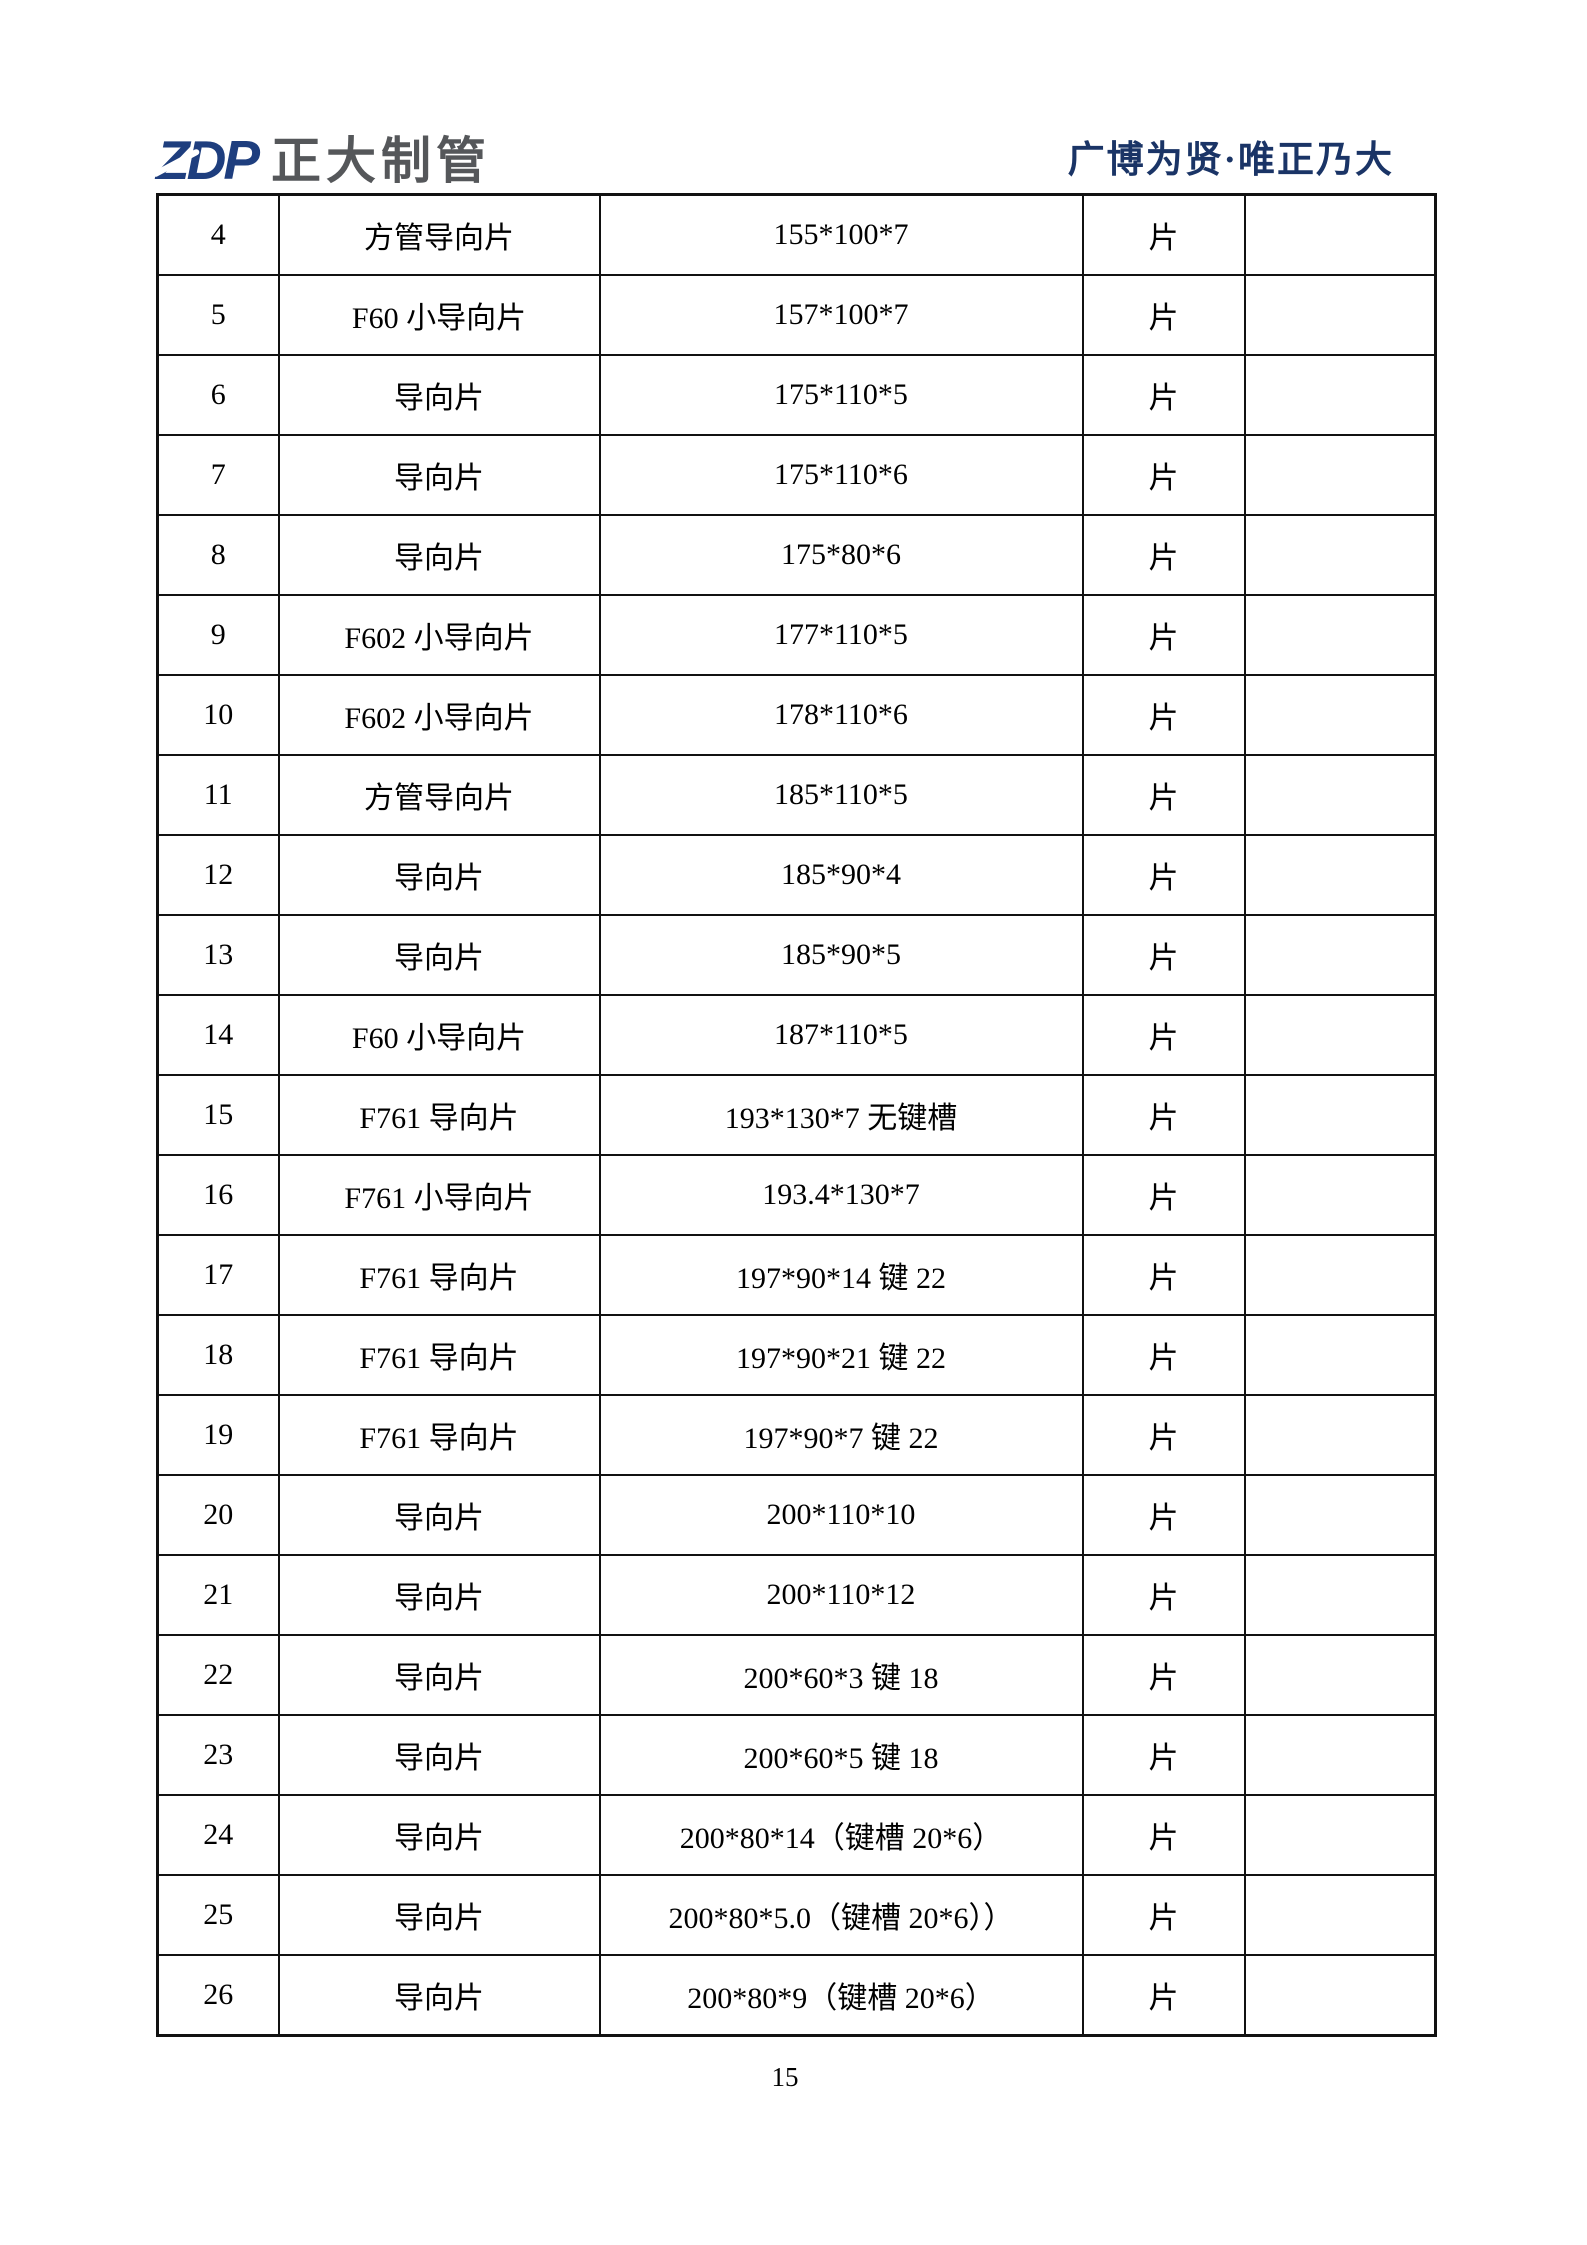 Image resolution: width=1587 pixels, height=2245 pixels. I want to click on zdp-logo-text: ZDP, so click(208, 160).